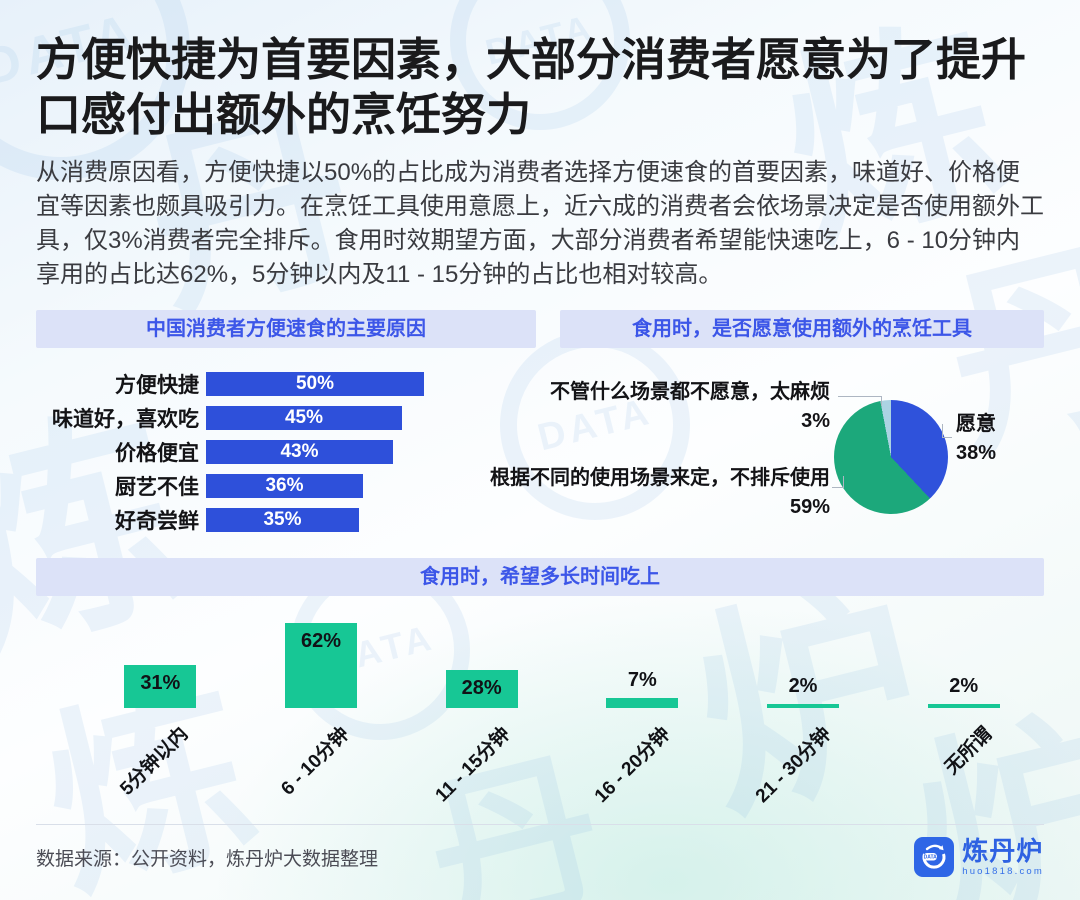 Image resolution: width=1080 pixels, height=900 pixels. I want to click on callout-line-unwilling, so click(860, 401).